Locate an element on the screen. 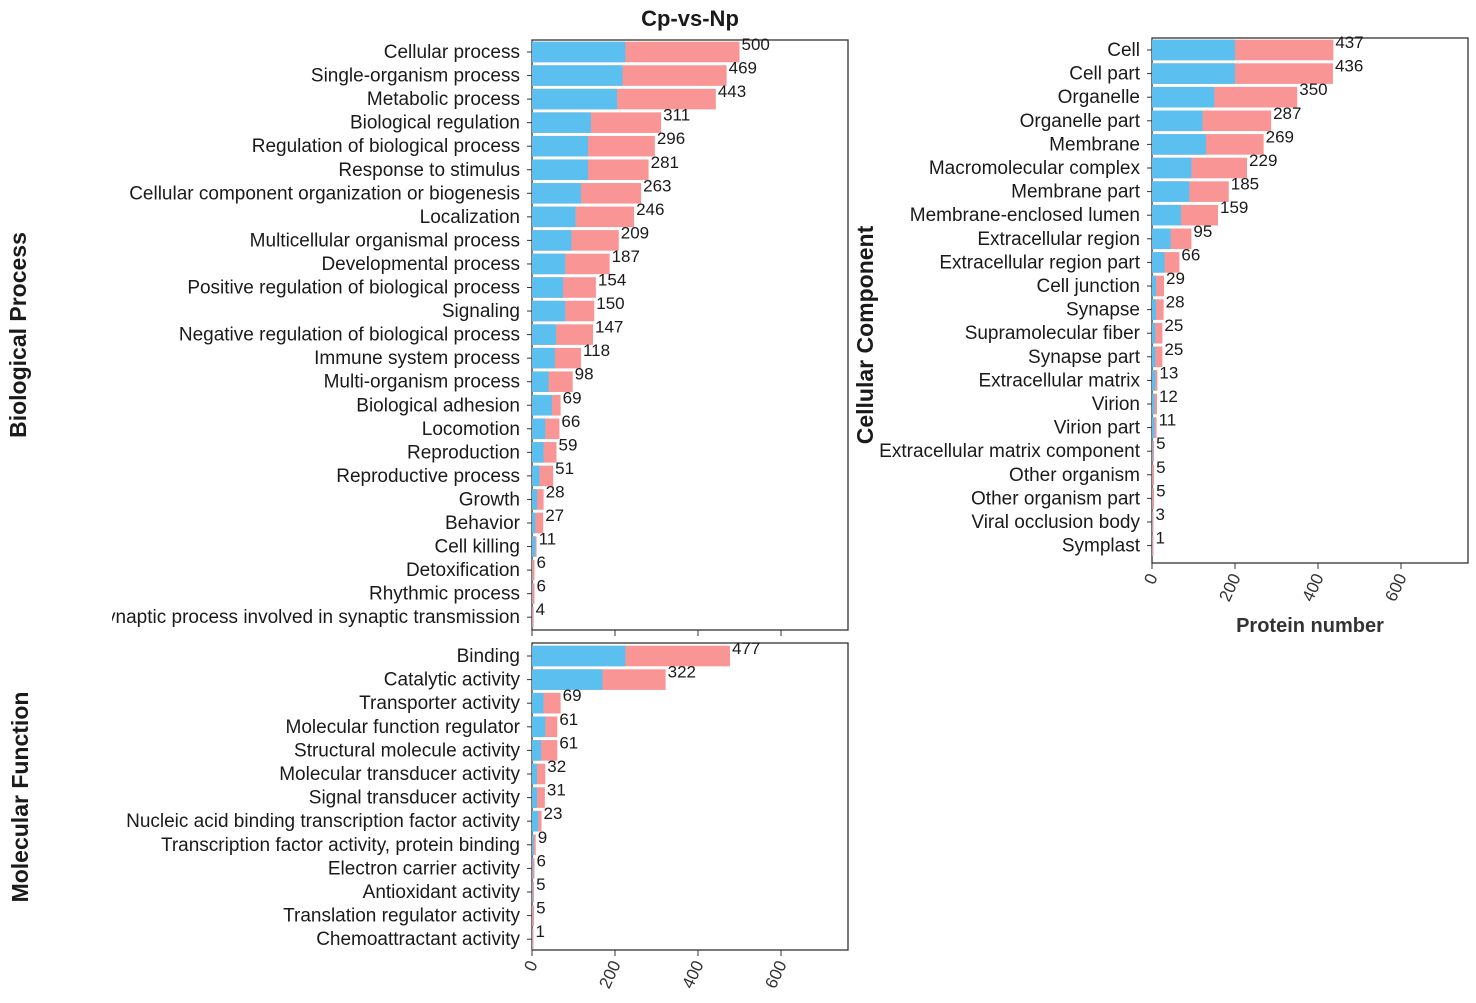 The image size is (1476, 1003). mf-category-label: Signal transducer activity is located at coordinates (415, 798).